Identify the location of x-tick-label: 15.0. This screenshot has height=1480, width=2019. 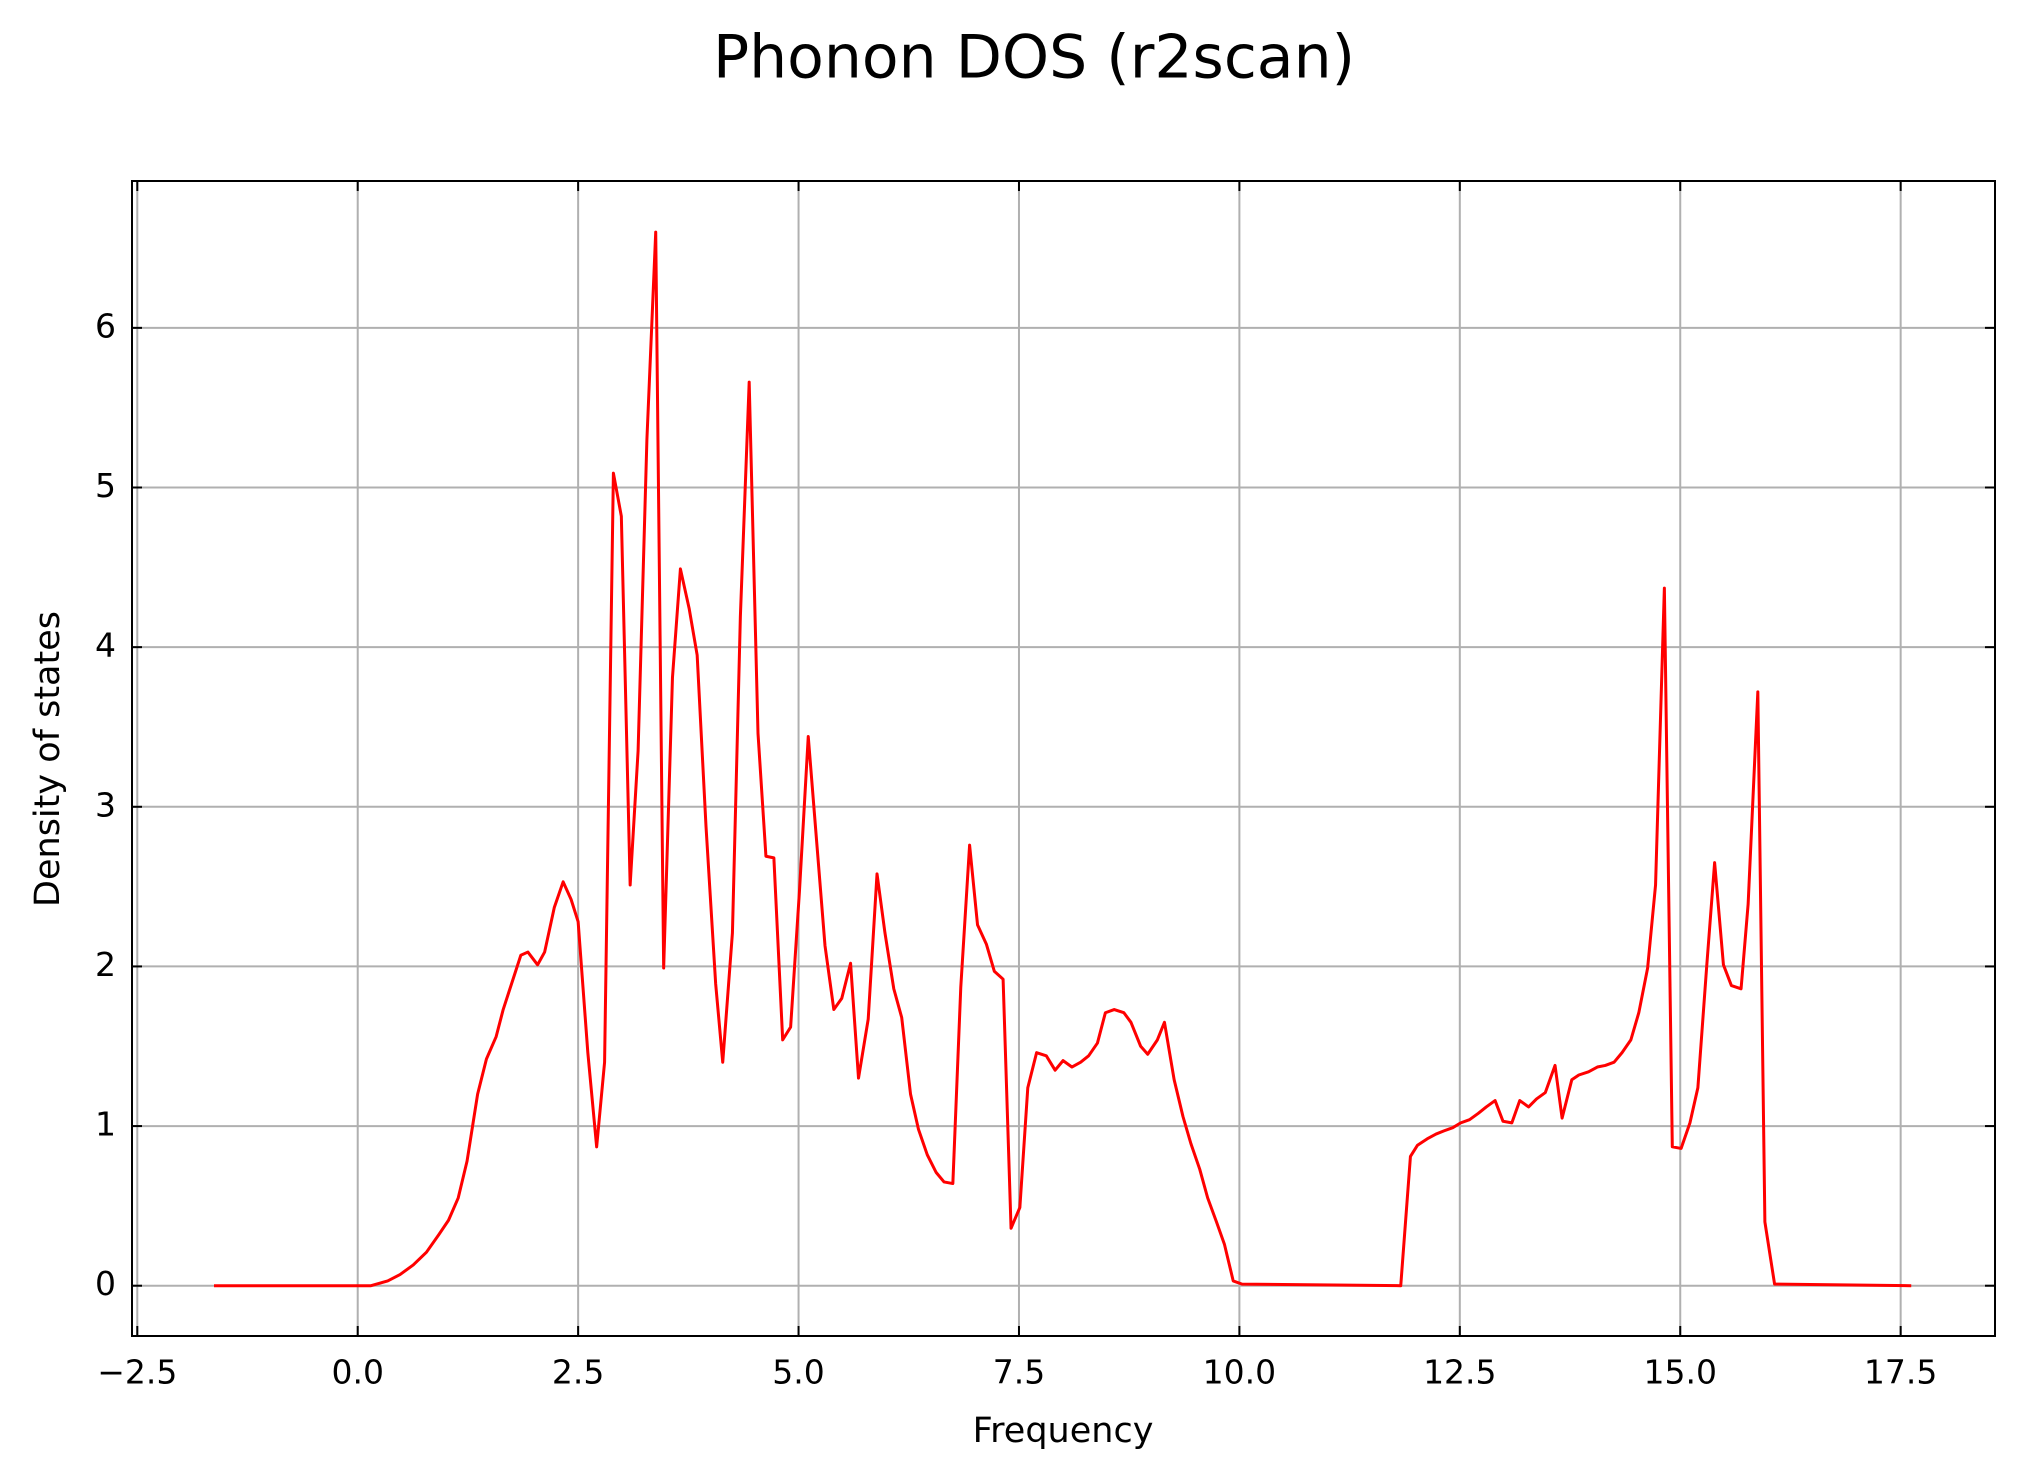
(1679, 1372).